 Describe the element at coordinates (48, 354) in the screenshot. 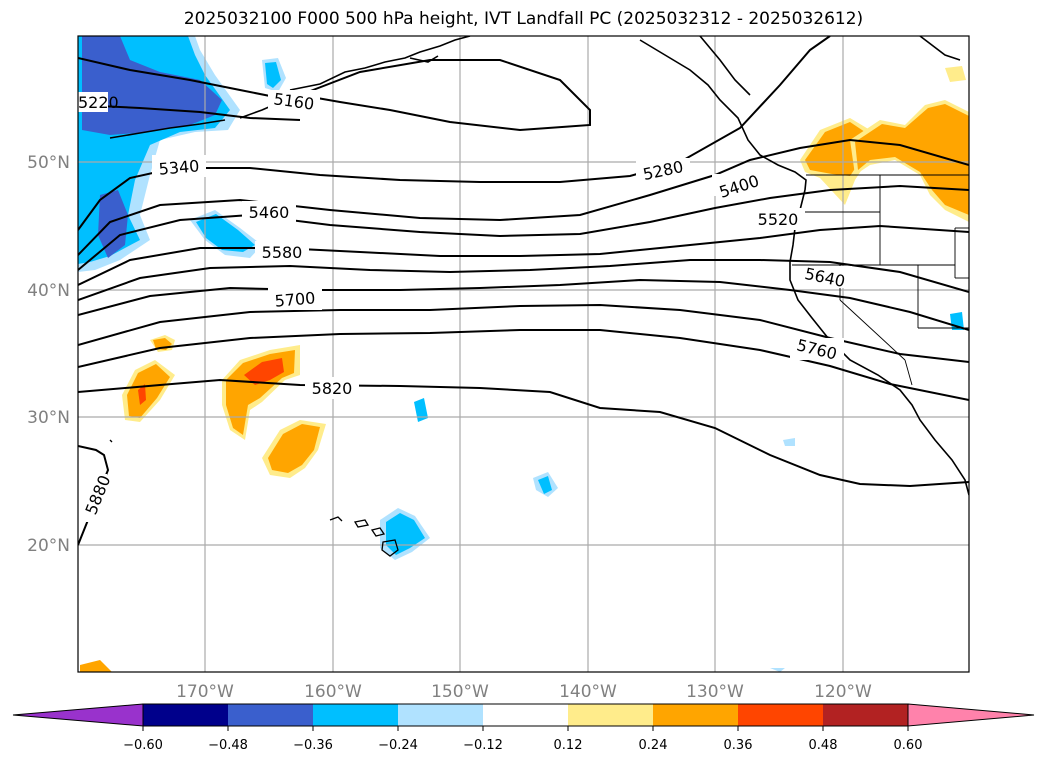

I see `latitude-labels: 50°N 40°N 30°N 20°N` at that location.